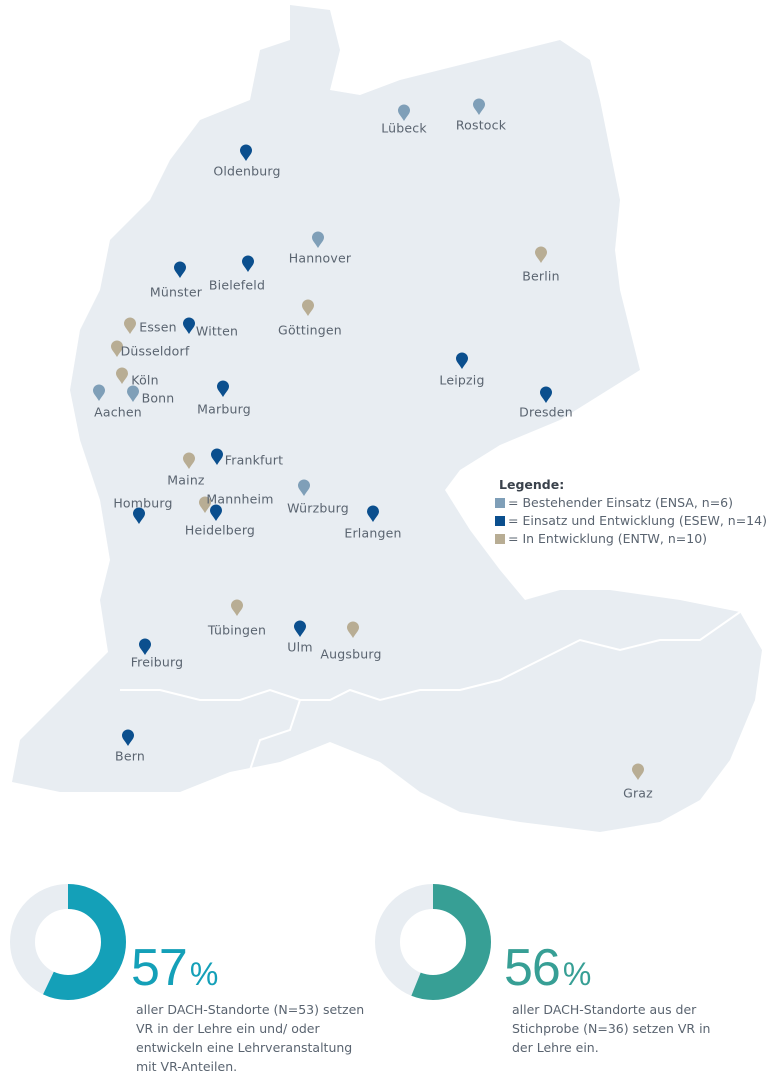  Describe the element at coordinates (176, 292) in the screenshot. I see `city-label: Münster` at that location.